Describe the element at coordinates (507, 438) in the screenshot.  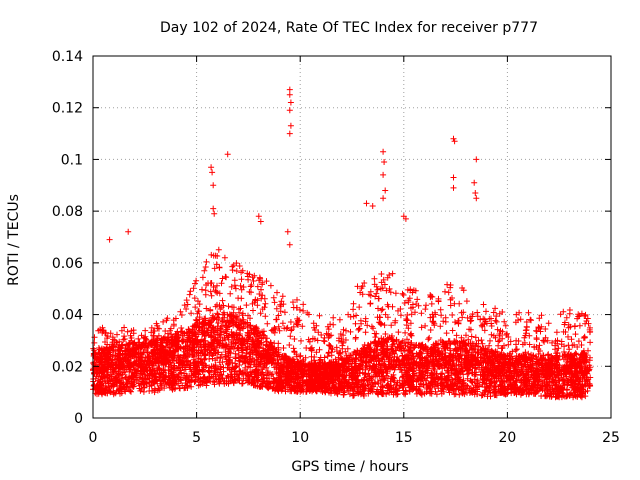
I see `x-tick-label: 20` at that location.